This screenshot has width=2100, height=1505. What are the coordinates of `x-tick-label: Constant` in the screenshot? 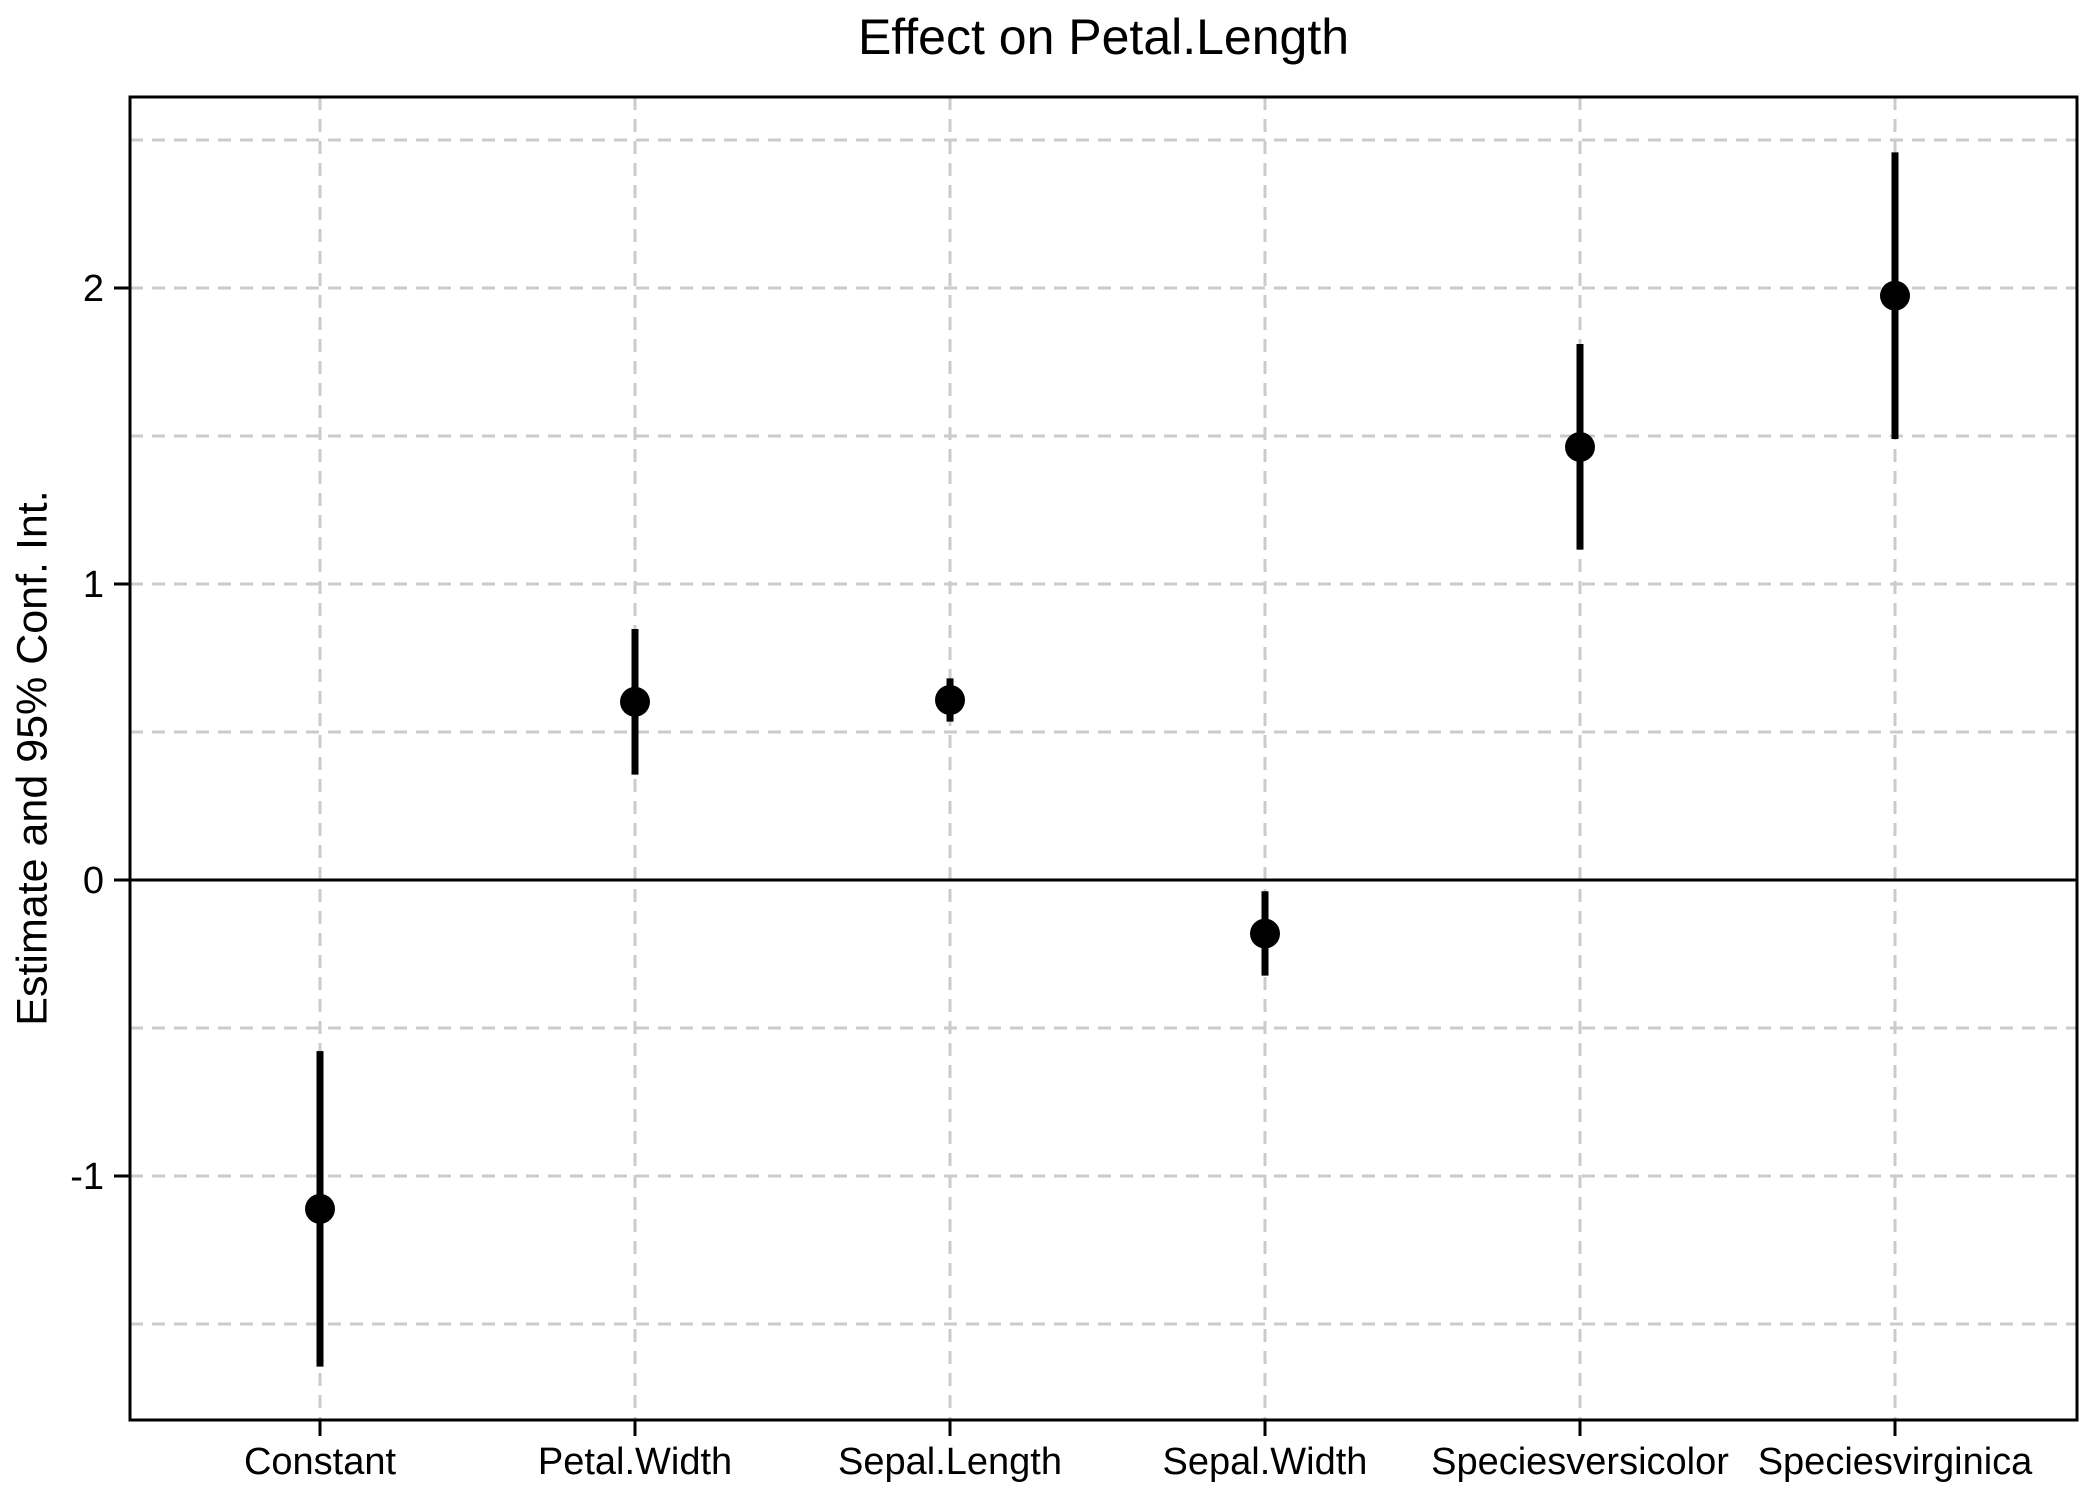 It's located at (320, 1462).